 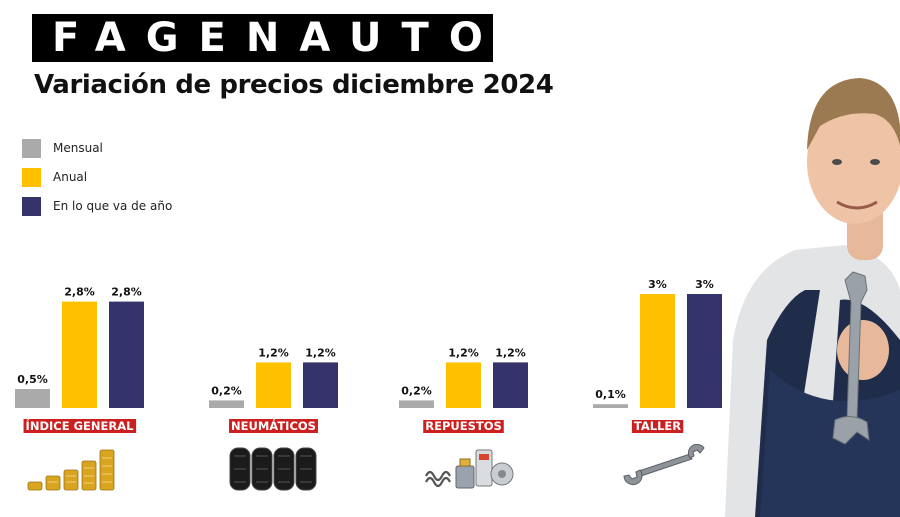 I want to click on category-label-taller: TALLER, so click(x=657, y=426).